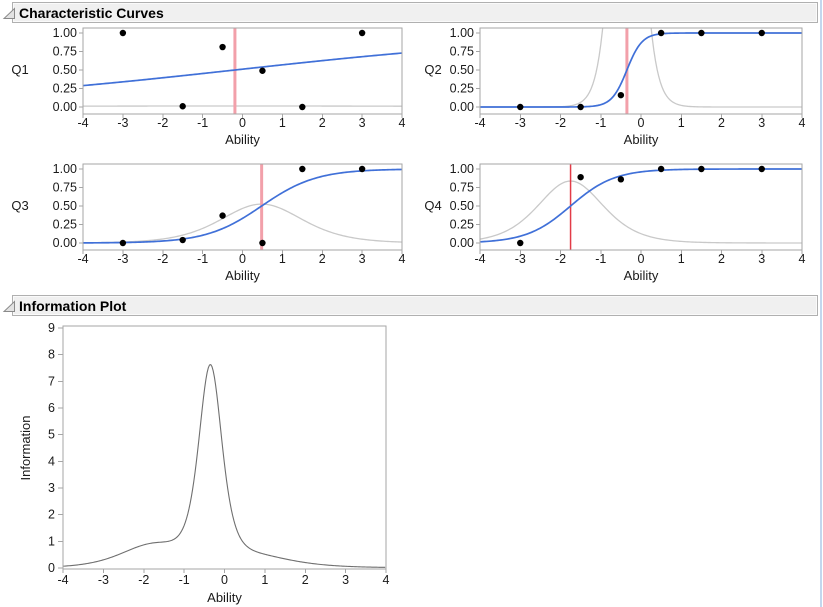 The image size is (823, 607). I want to click on total-information-curve, so click(224, 465).